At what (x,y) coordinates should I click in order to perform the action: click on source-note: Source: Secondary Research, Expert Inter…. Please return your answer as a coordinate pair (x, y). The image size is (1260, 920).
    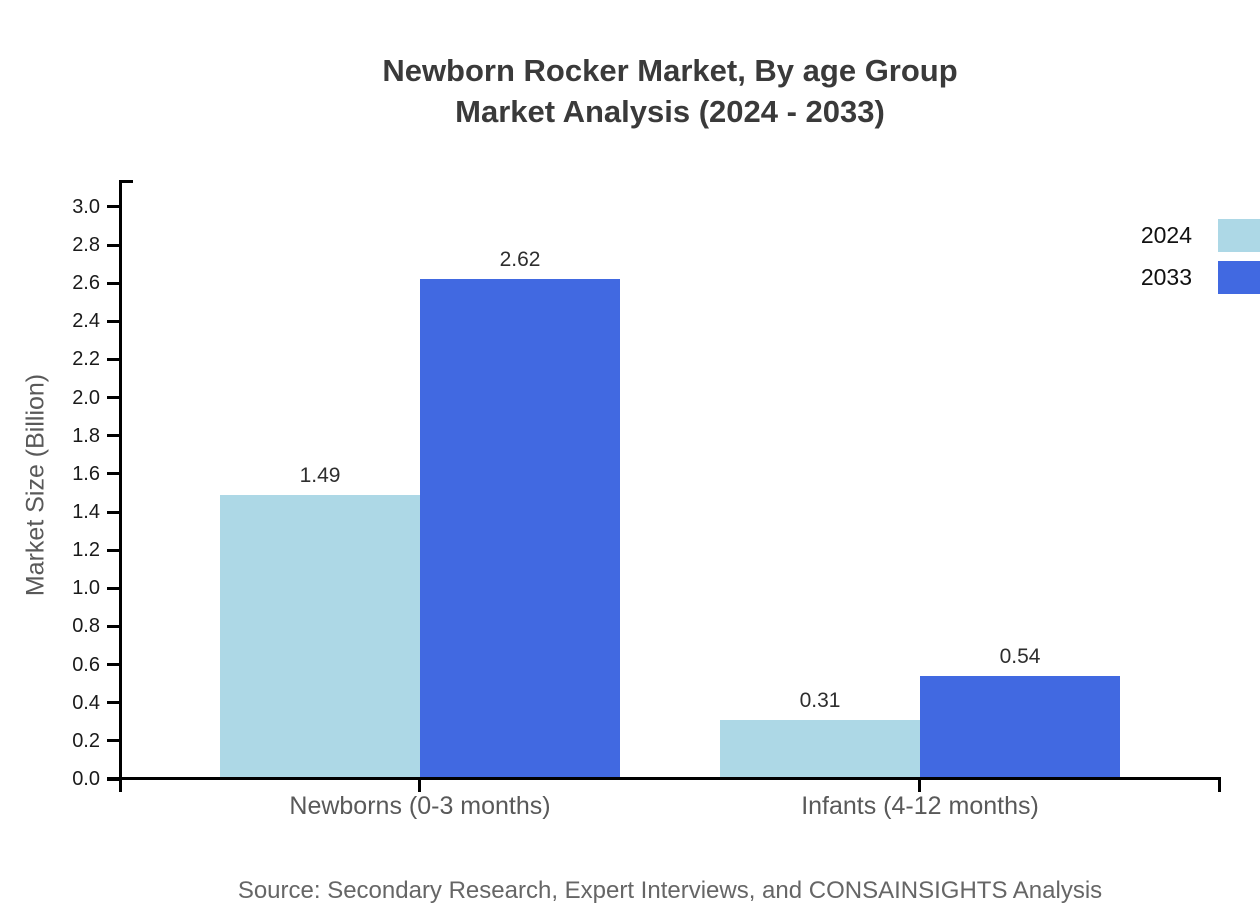
    Looking at the image, I should click on (670, 890).